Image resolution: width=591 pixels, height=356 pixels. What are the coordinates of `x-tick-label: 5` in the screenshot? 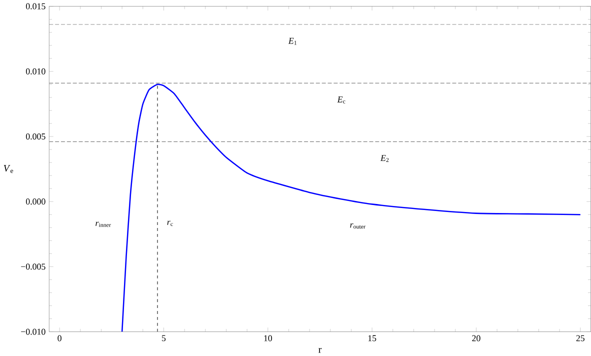 It's located at (164, 338).